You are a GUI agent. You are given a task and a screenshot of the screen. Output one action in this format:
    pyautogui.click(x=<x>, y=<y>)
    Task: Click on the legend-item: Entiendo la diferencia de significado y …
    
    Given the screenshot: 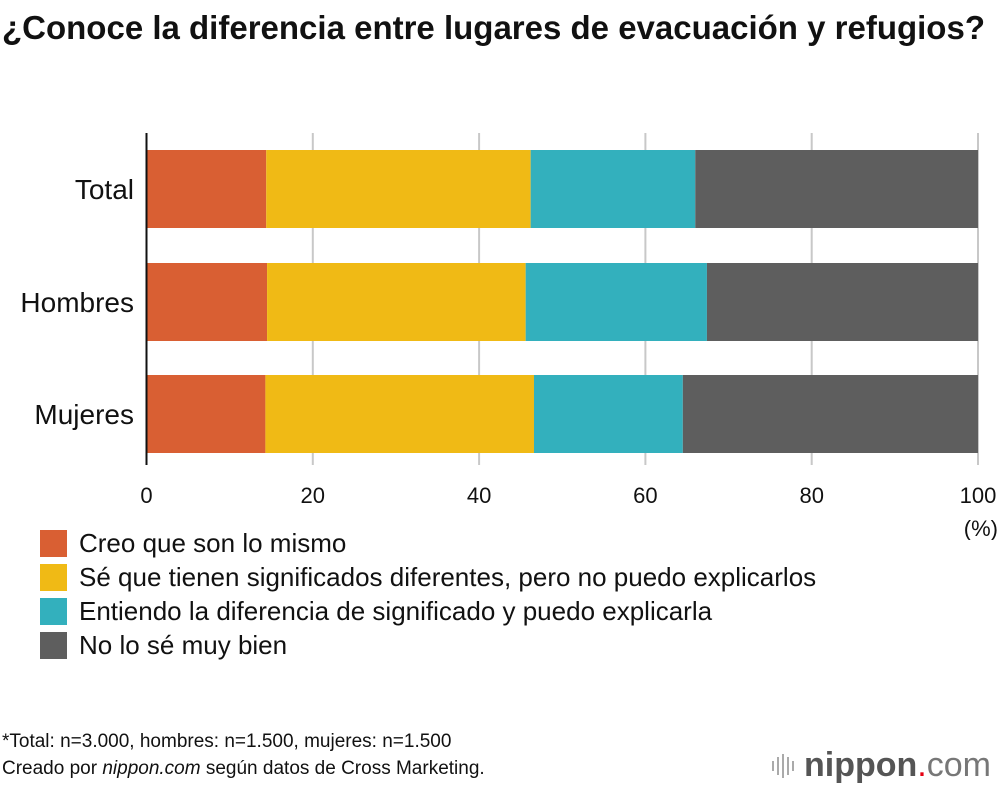 What is the action you would take?
    pyautogui.click(x=428, y=611)
    